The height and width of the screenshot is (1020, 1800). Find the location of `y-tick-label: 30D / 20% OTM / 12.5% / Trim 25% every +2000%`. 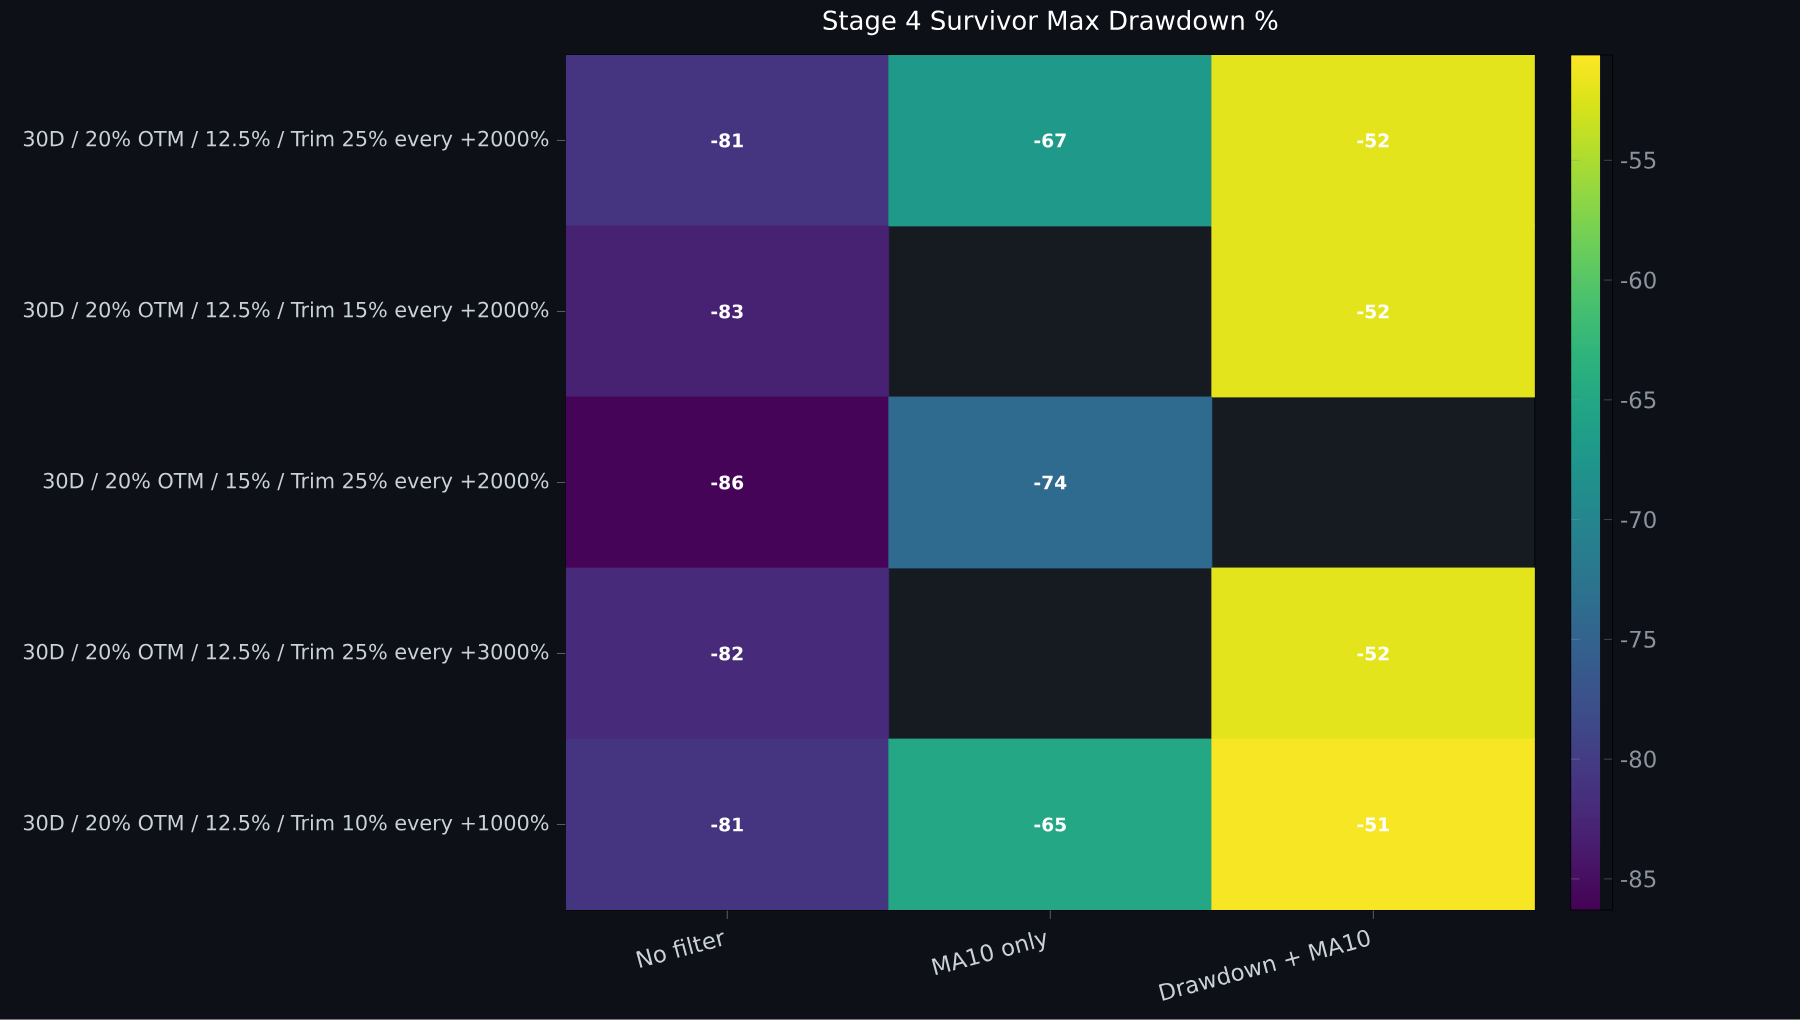

y-tick-label: 30D / 20% OTM / 12.5% / Trim 25% every +2000% is located at coordinates (286, 140).